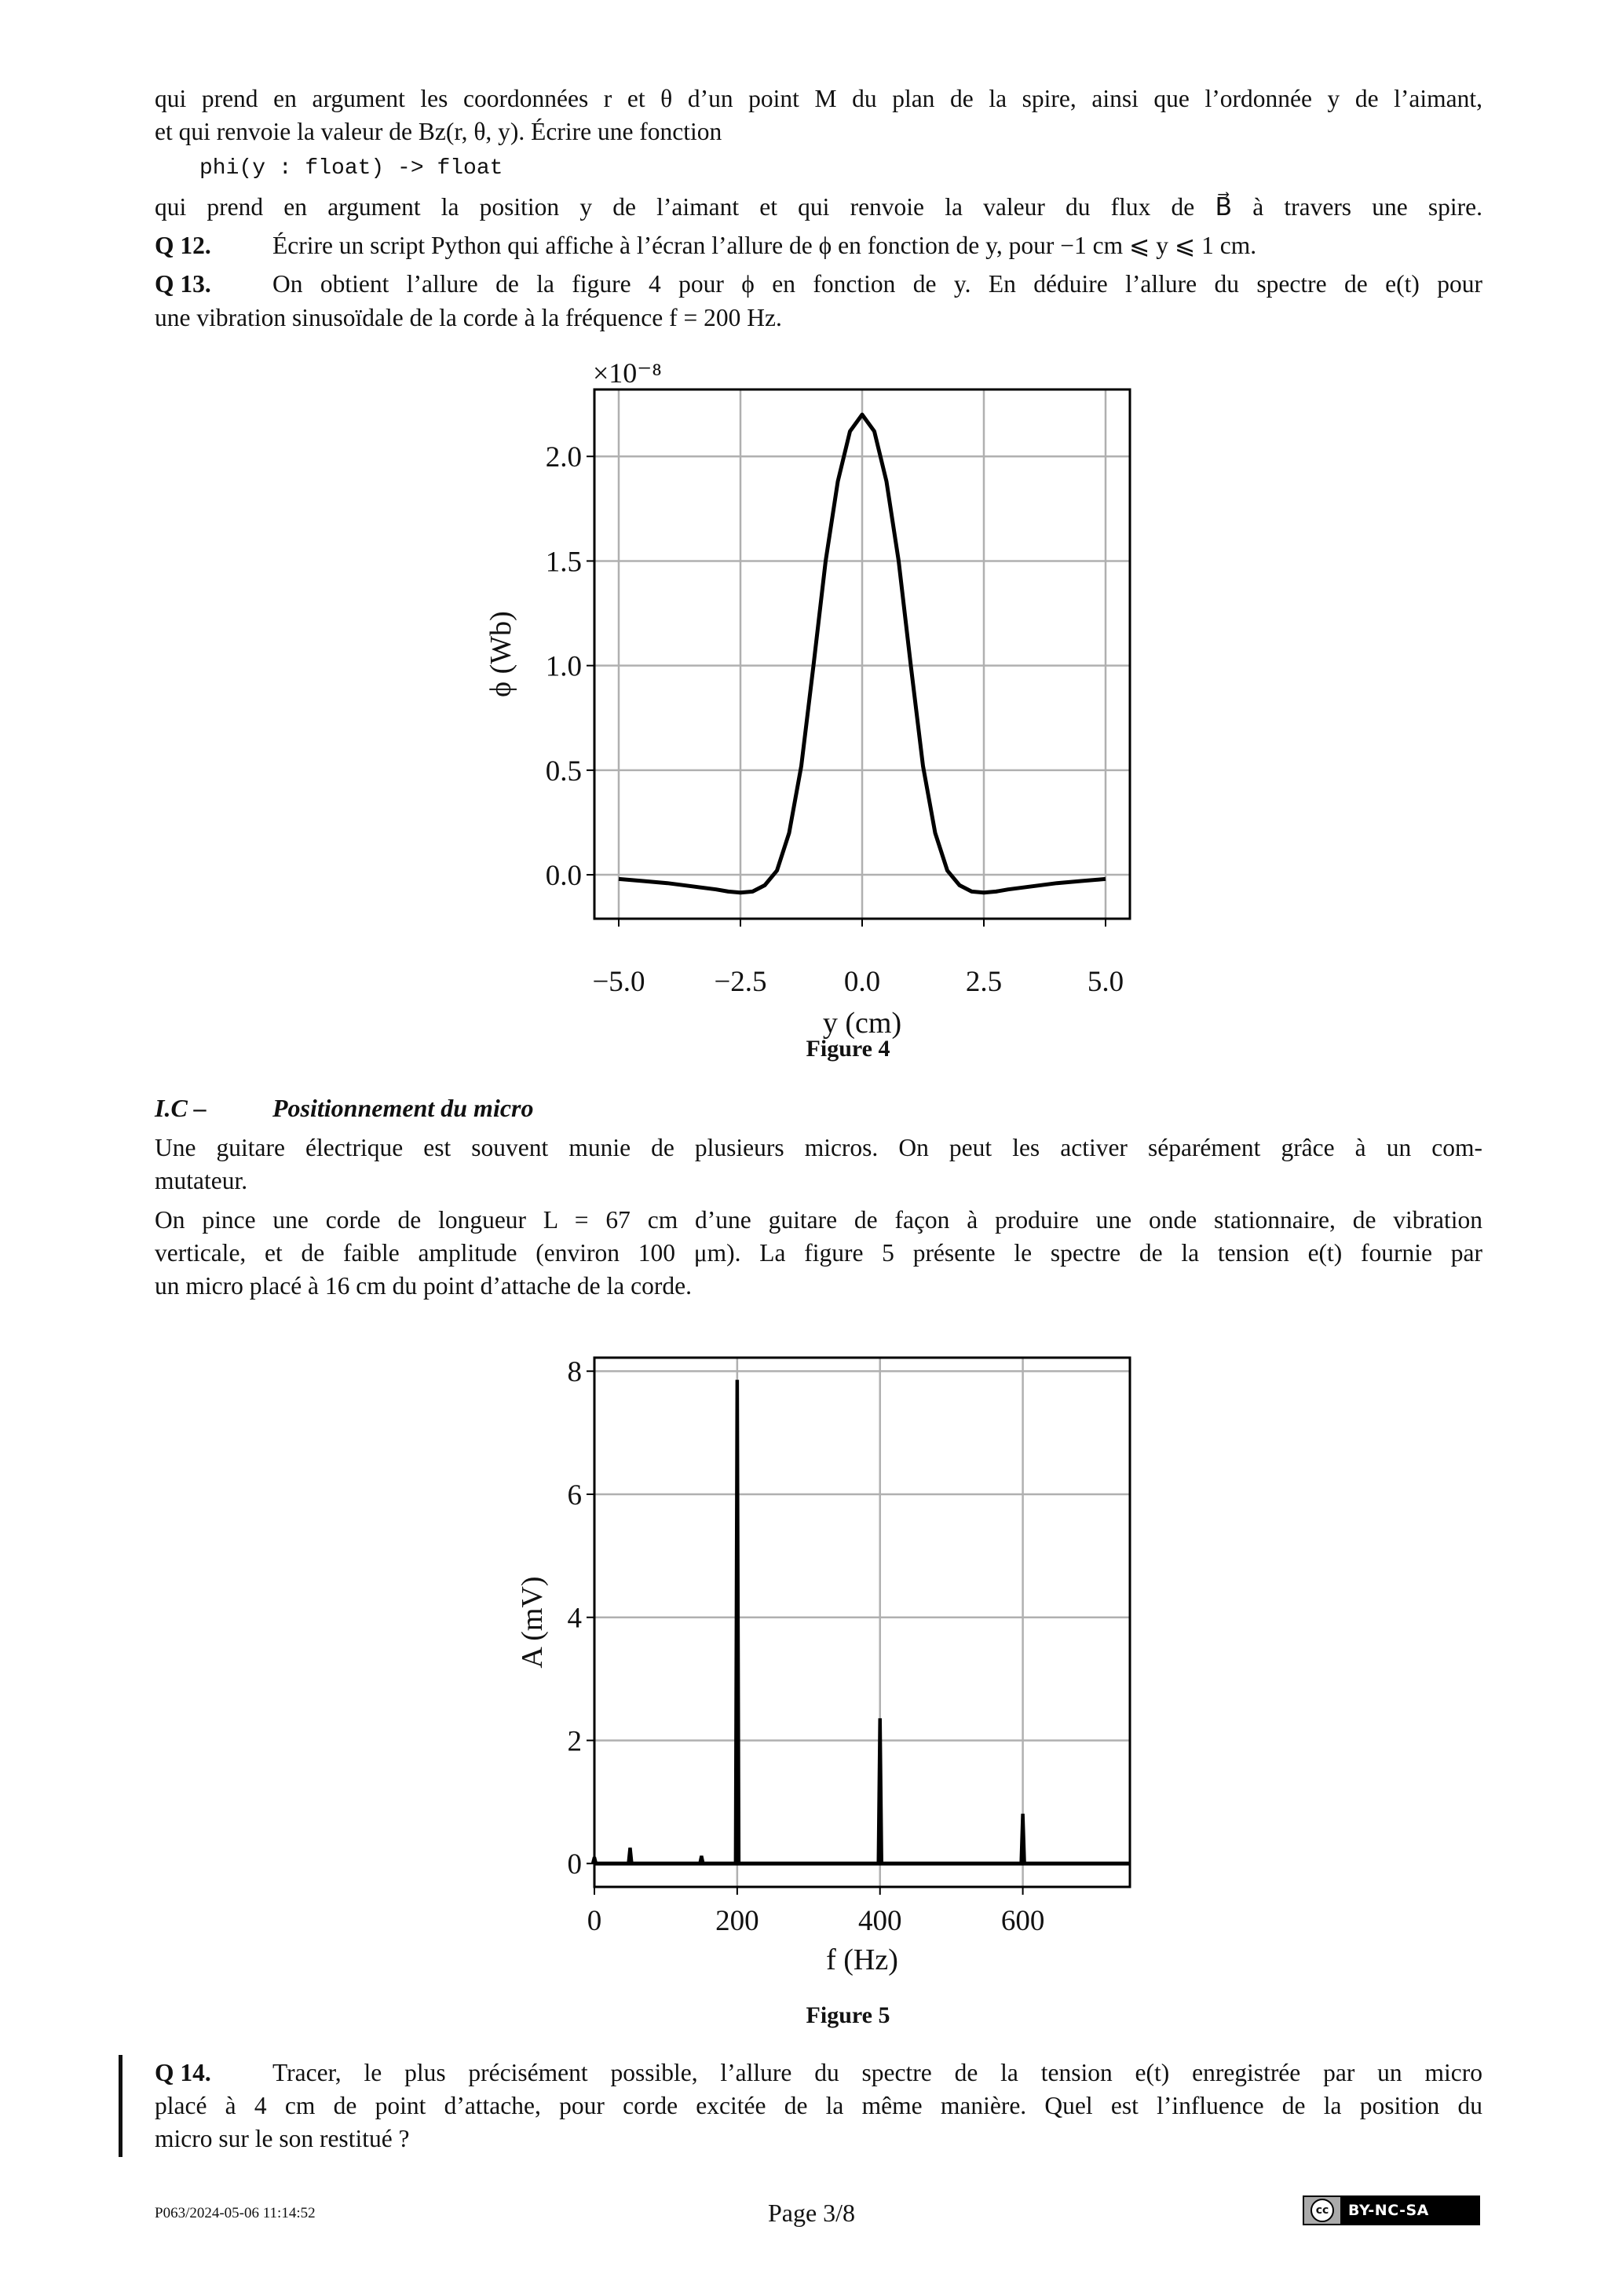 The width and height of the screenshot is (1623, 2296). I want to click on license-text: BY-NC-SA, so click(1388, 2210).